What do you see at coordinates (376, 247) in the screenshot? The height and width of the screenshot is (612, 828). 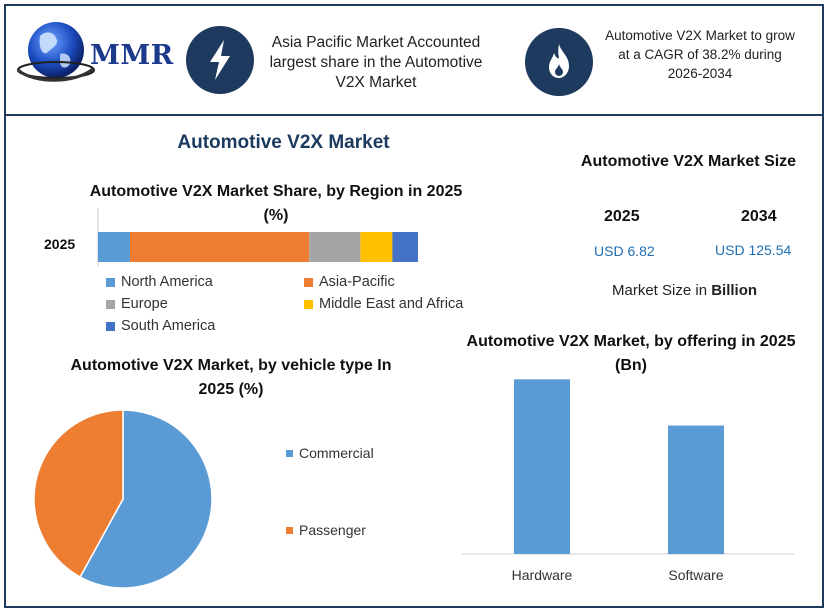 I see `region-bar-segment-middle-east-and-africa` at bounding box center [376, 247].